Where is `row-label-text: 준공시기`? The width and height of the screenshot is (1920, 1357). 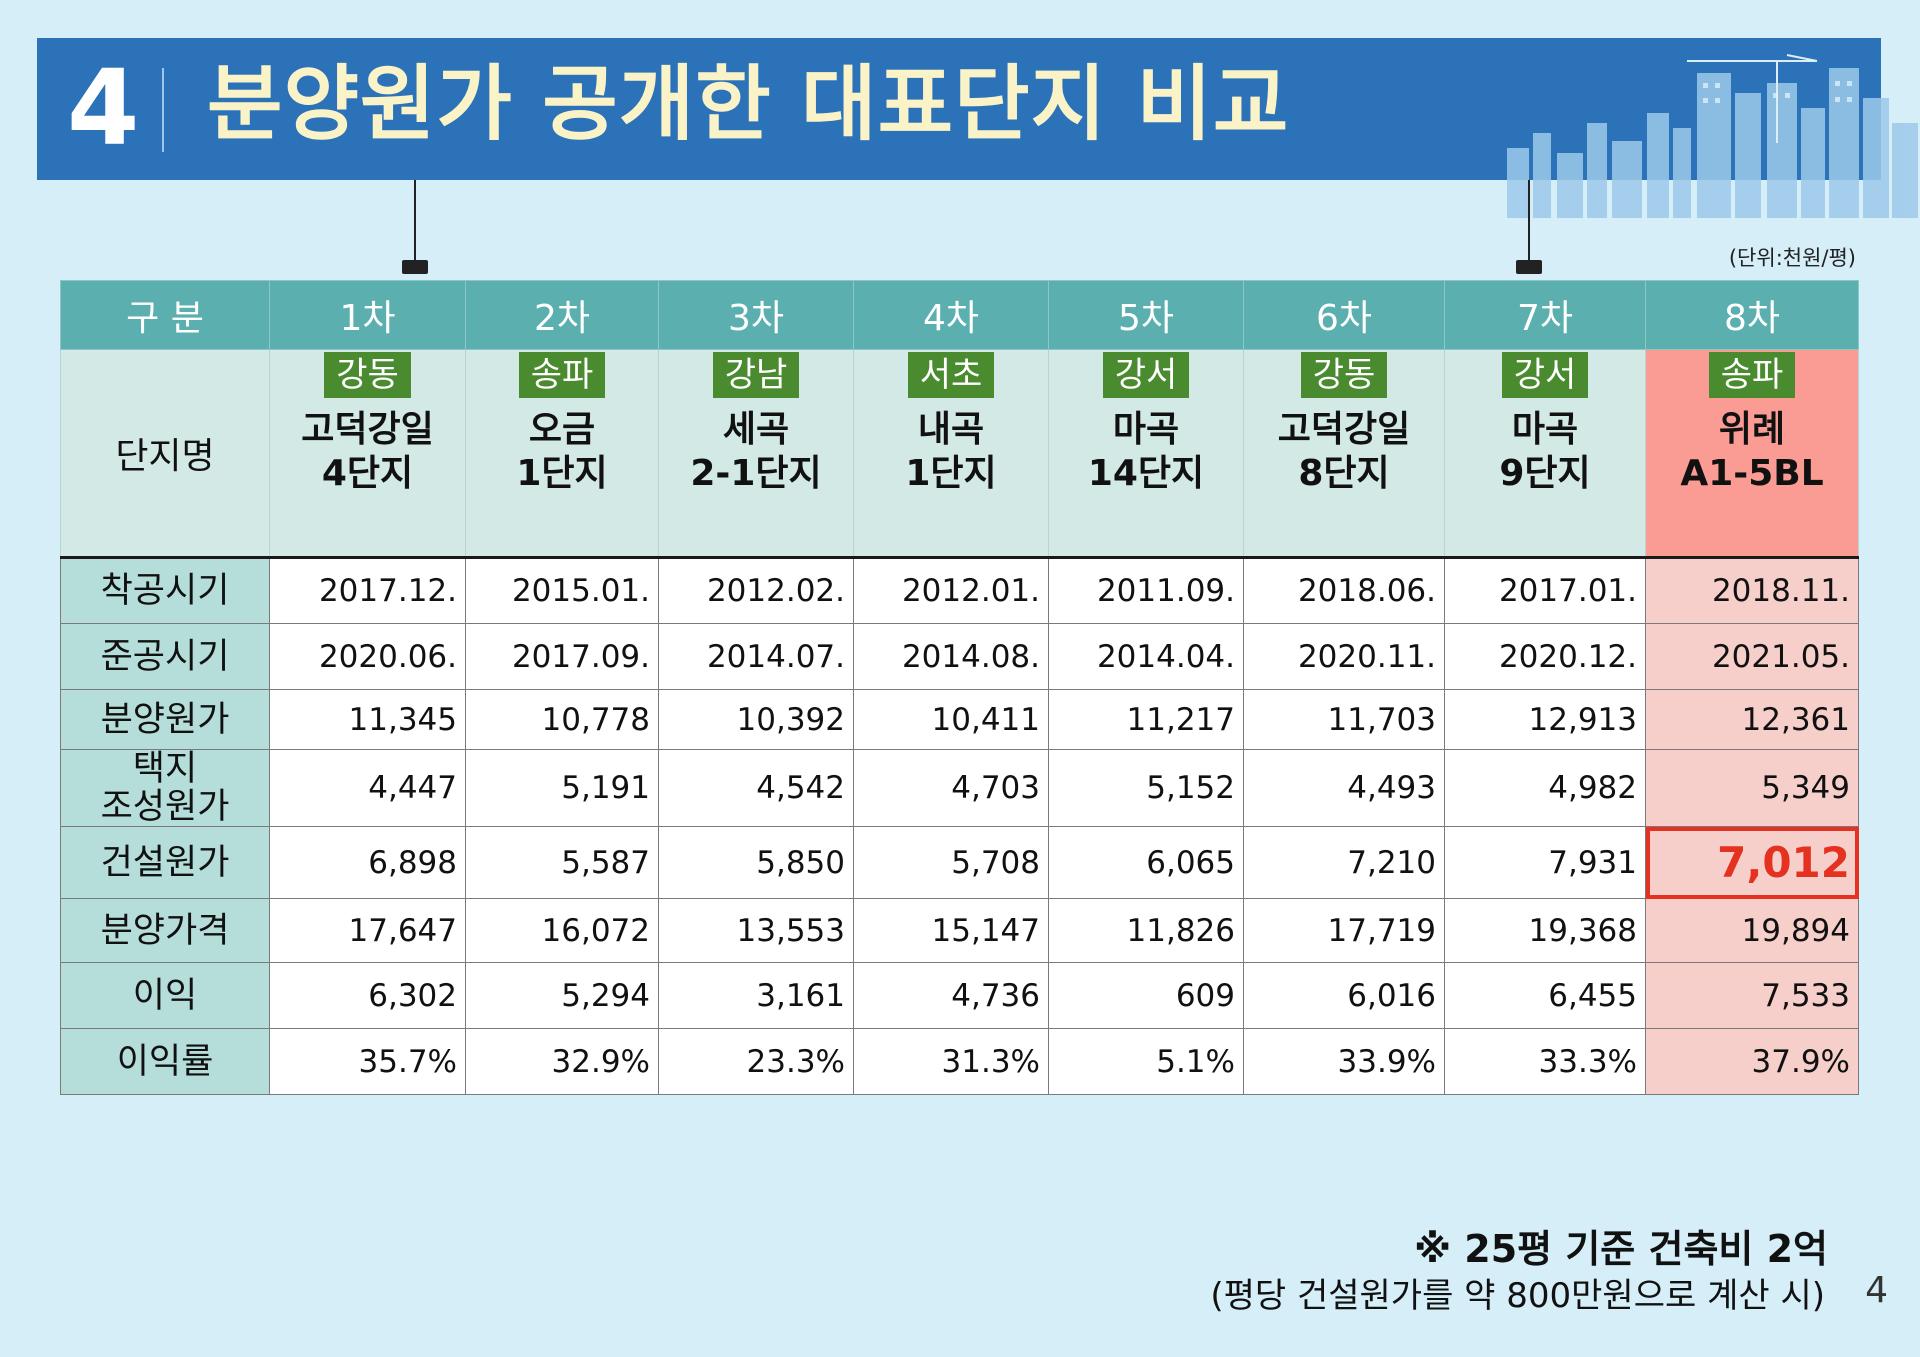 row-label-text: 준공시기 is located at coordinates (165, 656).